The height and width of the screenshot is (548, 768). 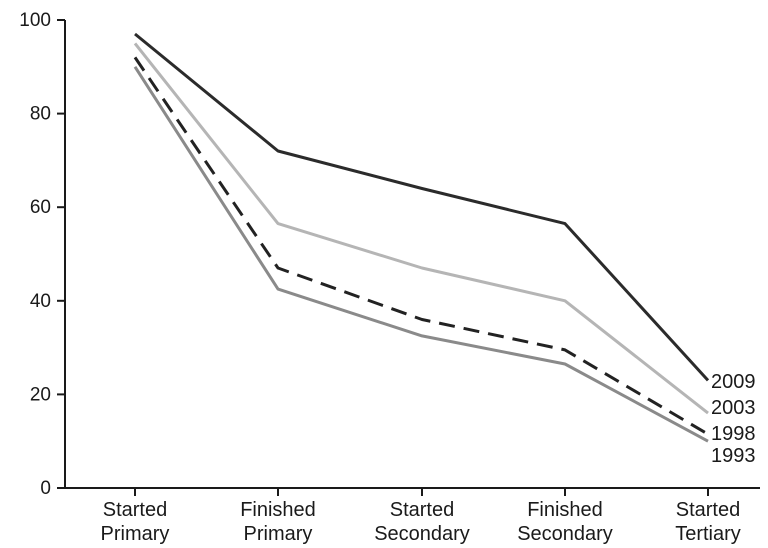 I want to click on series-label-1998: 1998, so click(x=733, y=434).